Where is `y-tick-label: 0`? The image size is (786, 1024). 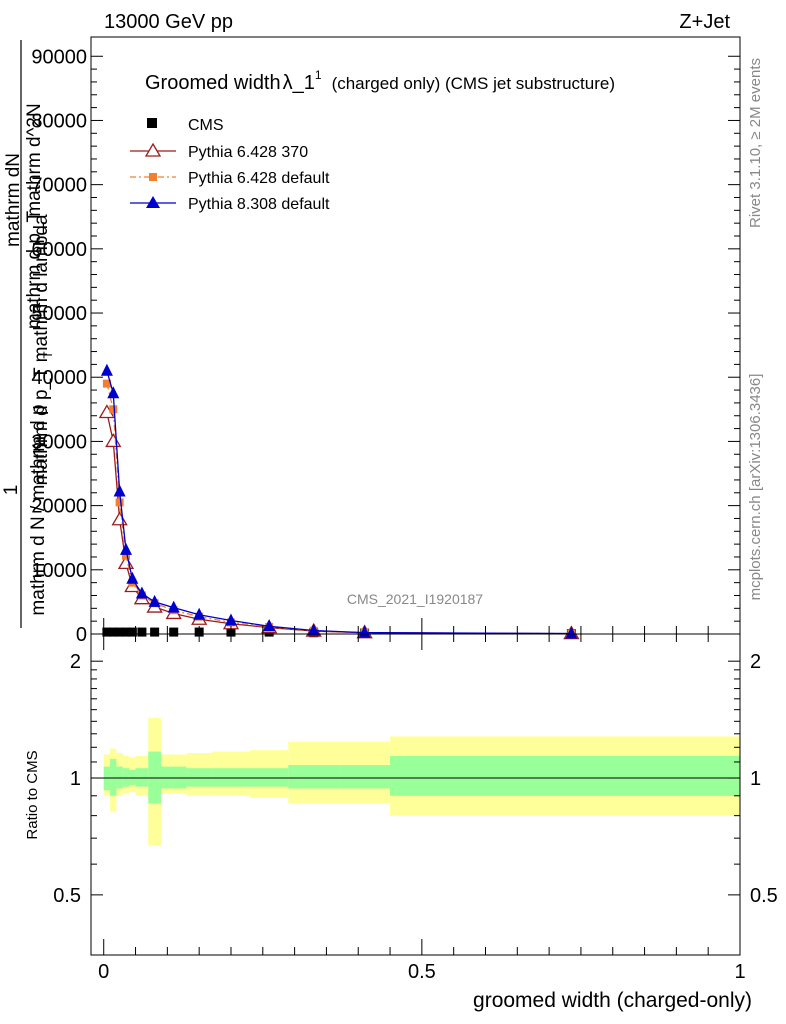
y-tick-label: 0 is located at coordinates (81, 635).